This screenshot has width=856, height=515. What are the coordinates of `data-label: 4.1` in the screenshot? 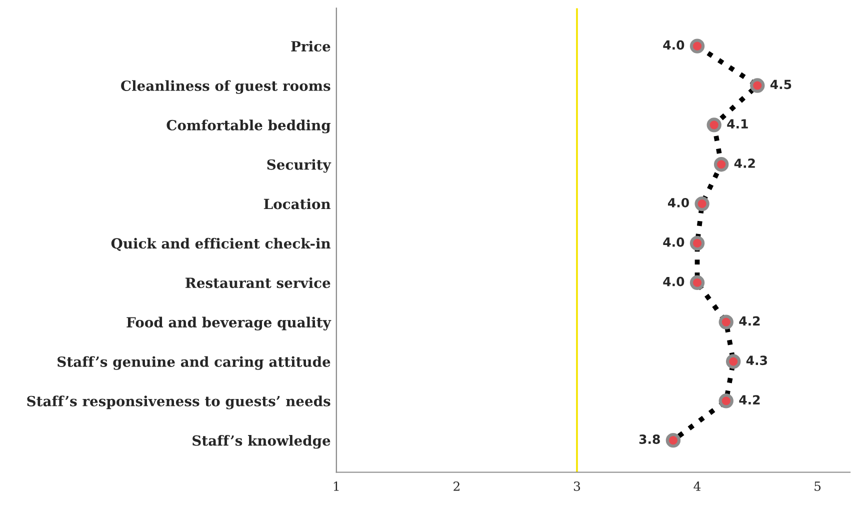 It's located at (737, 123).